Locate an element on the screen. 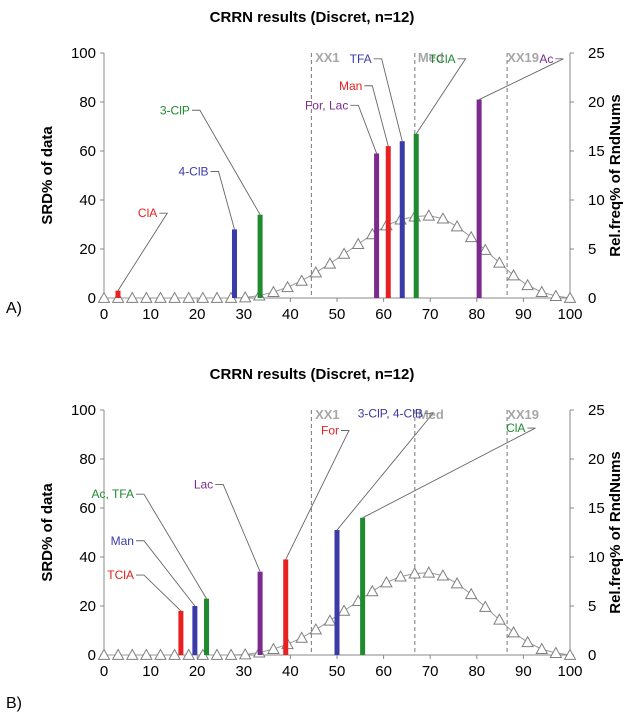 The image size is (624, 714). y2-tick-label-a: 0 is located at coordinates (592, 298).